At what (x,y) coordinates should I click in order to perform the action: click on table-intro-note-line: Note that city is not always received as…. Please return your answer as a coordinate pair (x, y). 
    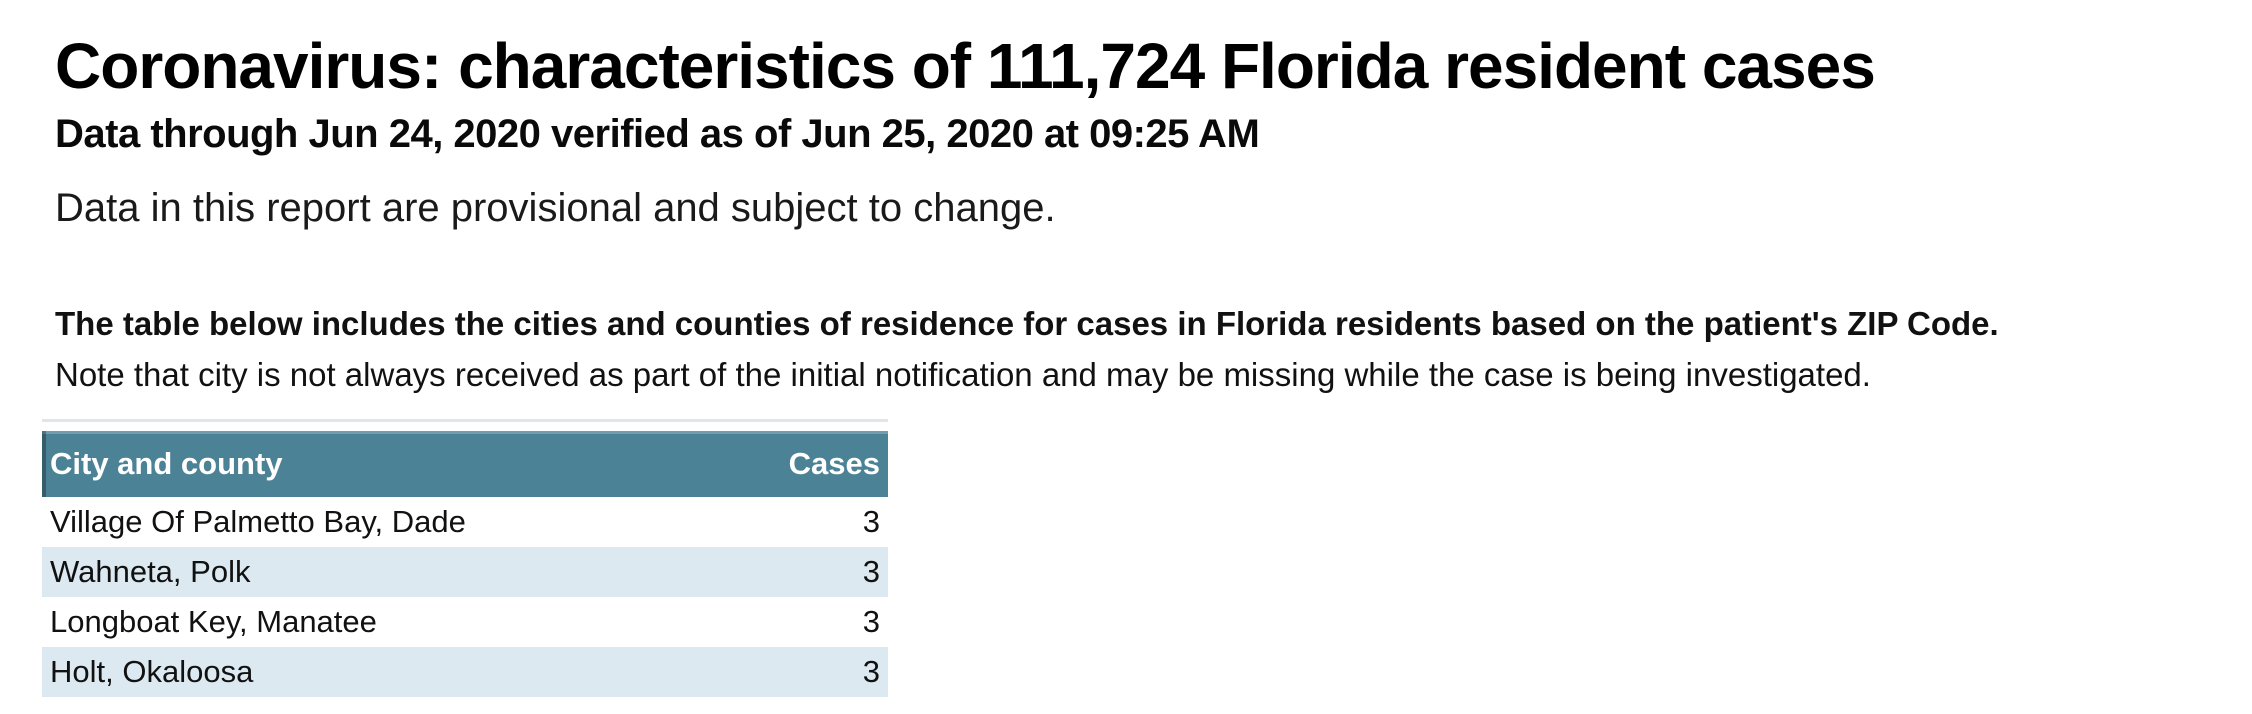
    Looking at the image, I should click on (963, 375).